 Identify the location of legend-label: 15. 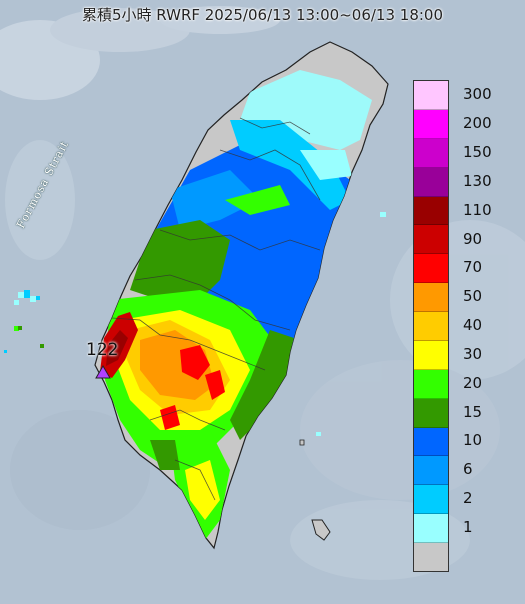
(473, 411).